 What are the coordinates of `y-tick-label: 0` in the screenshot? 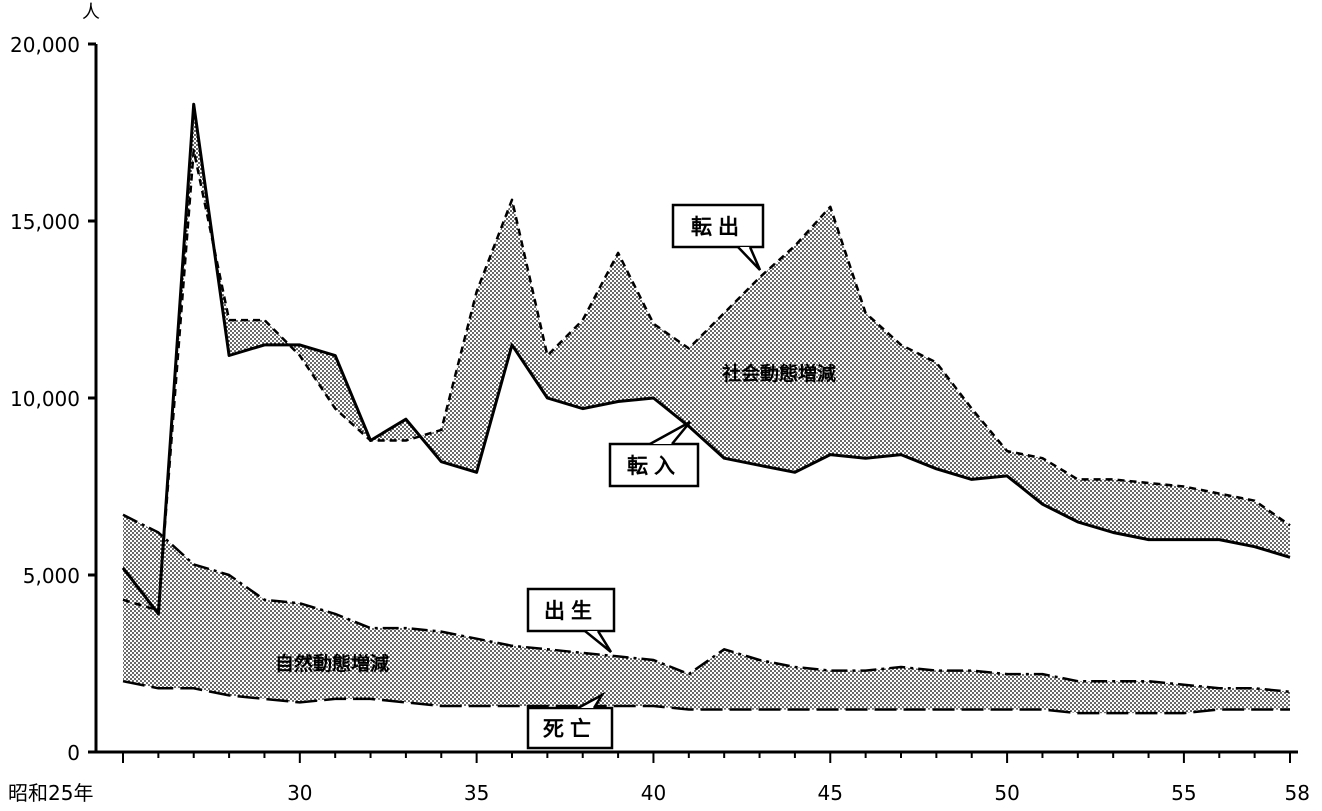 It's located at (73, 753).